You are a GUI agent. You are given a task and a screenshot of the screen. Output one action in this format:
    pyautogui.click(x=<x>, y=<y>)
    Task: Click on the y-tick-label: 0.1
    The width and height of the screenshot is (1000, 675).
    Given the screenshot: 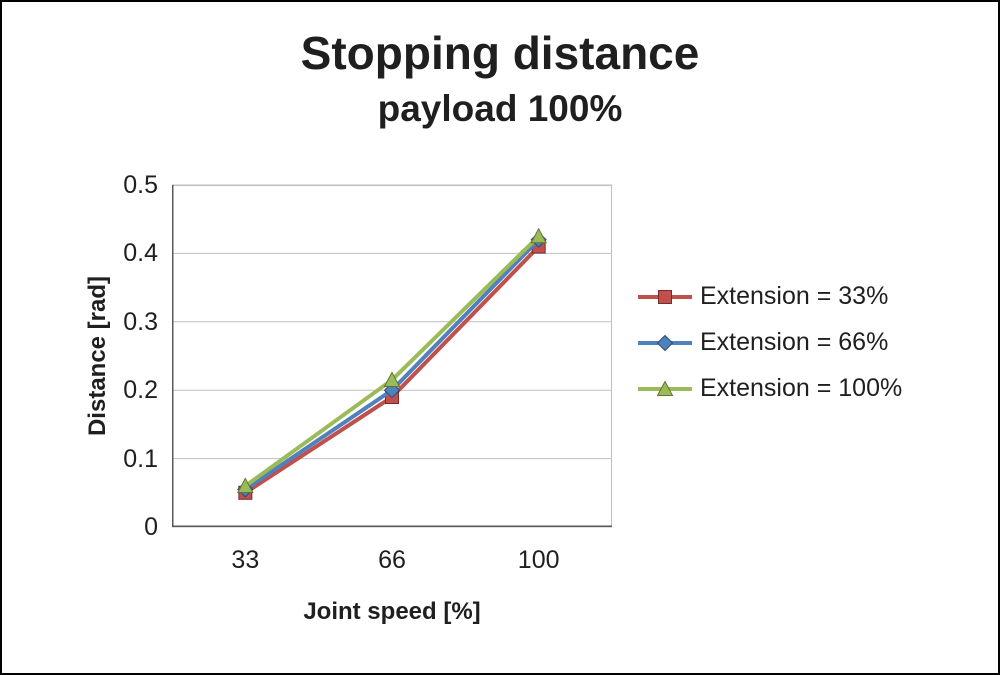 What is the action you would take?
    pyautogui.click(x=140, y=458)
    